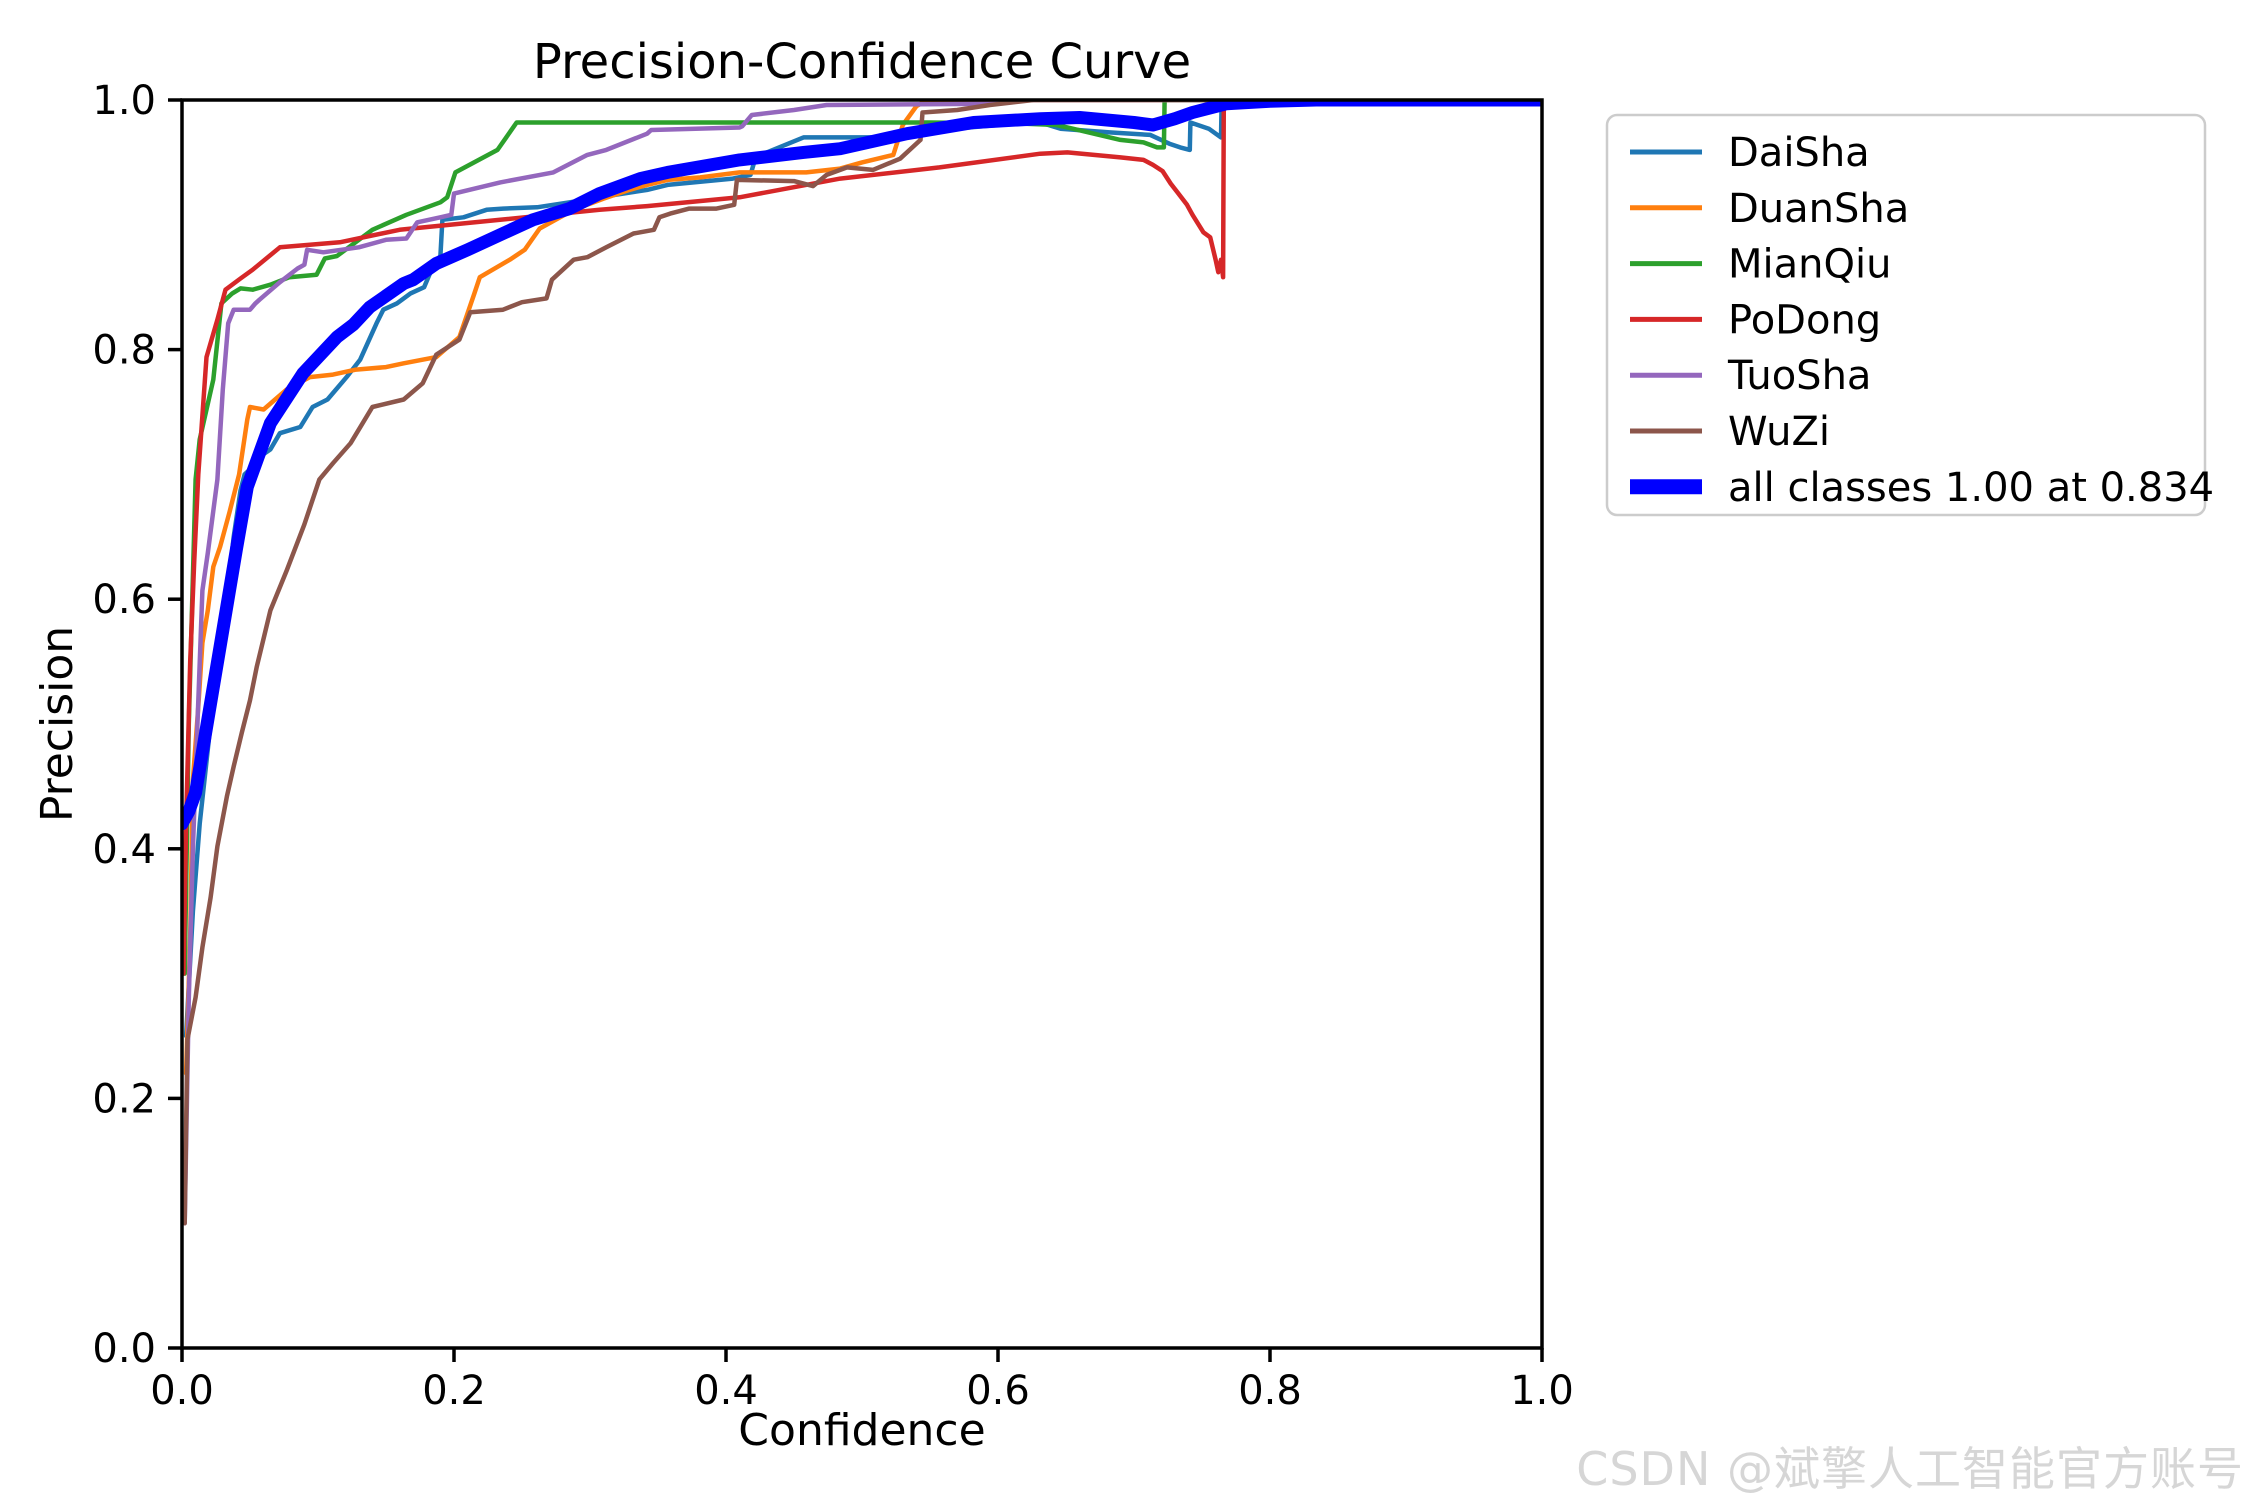 Image resolution: width=2250 pixels, height=1500 pixels. I want to click on y-tick-label: 0.4, so click(124, 850).